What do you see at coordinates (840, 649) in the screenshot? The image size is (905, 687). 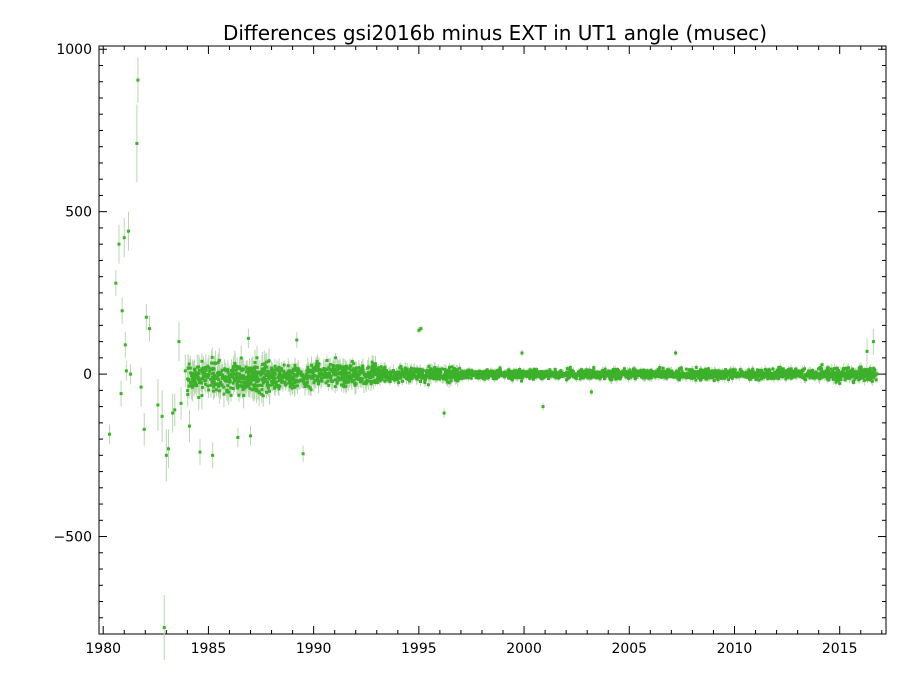 I see `x-tick-label: 2015` at bounding box center [840, 649].